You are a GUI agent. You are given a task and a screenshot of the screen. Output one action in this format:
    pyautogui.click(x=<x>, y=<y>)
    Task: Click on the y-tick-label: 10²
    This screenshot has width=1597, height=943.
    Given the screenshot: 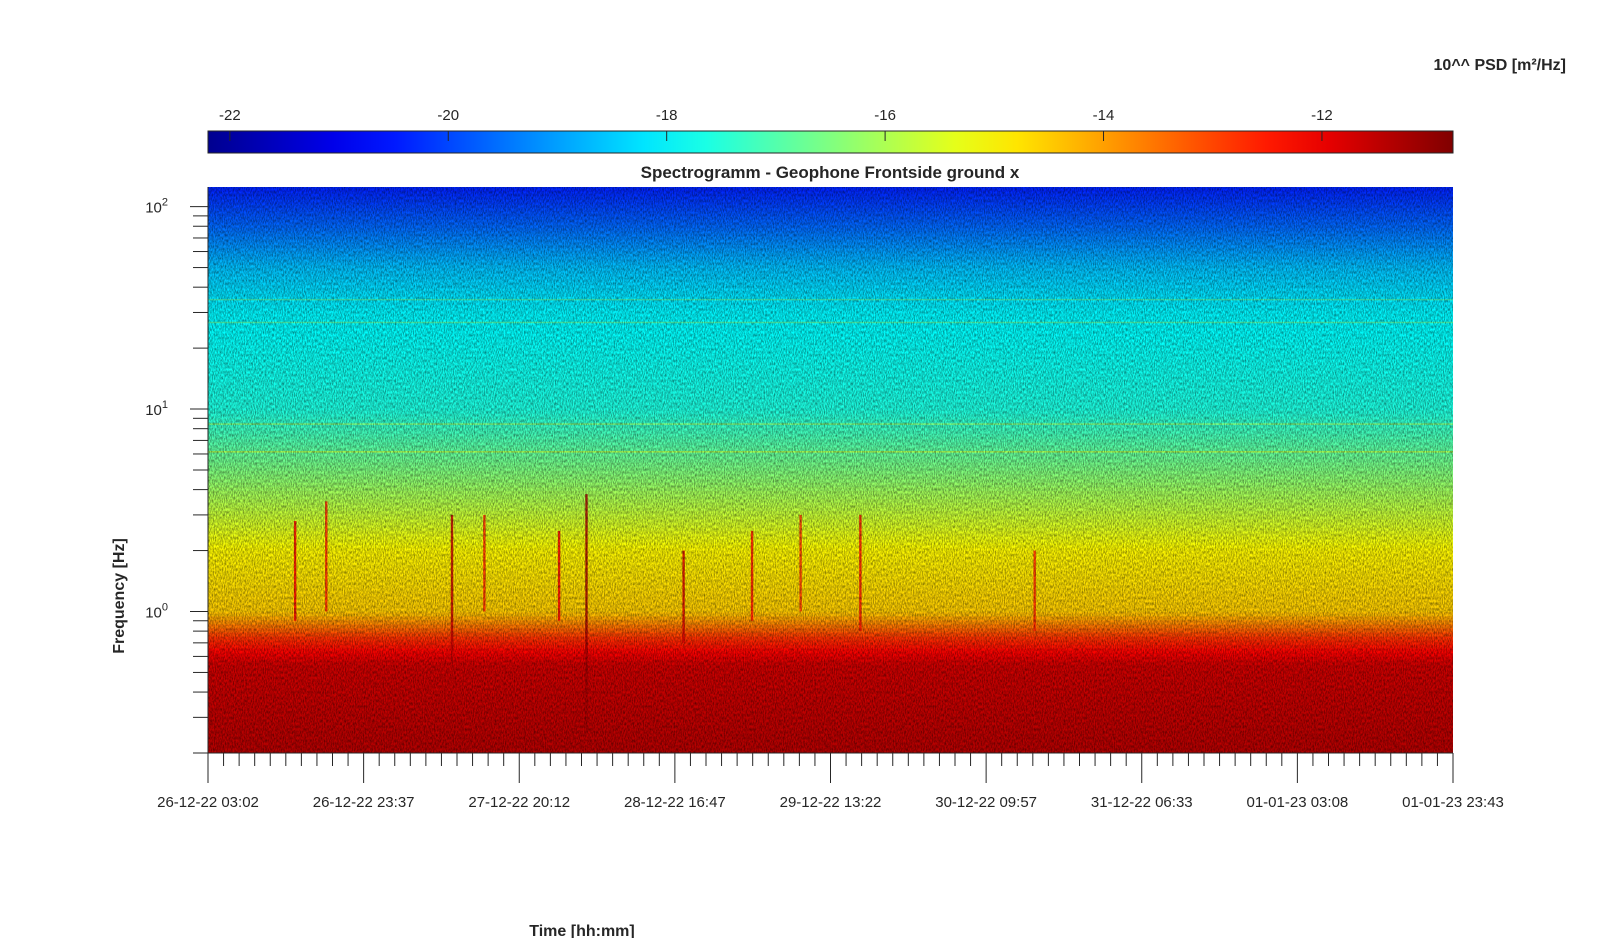 What is the action you would take?
    pyautogui.click(x=156, y=207)
    